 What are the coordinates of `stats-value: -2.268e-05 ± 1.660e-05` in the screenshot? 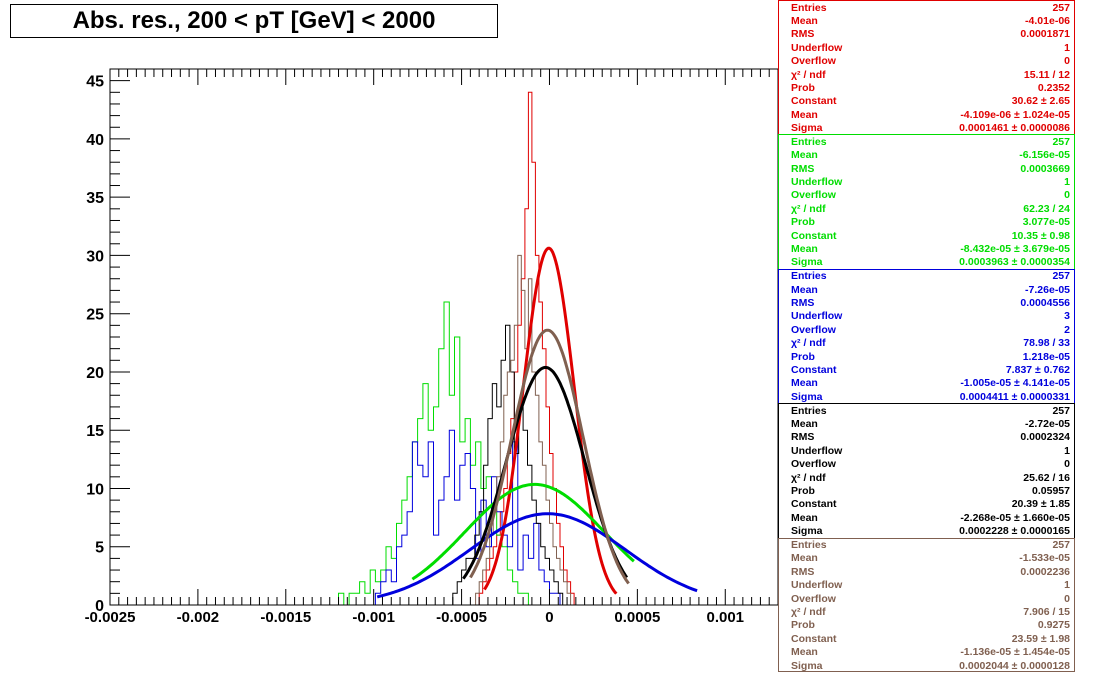 It's located at (1015, 517).